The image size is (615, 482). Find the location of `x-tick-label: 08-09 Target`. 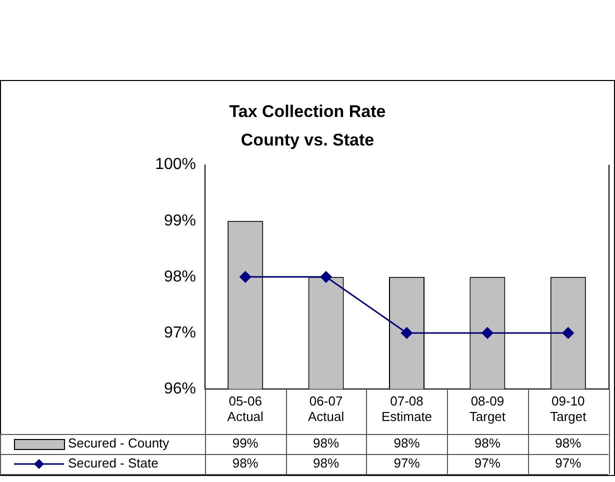

x-tick-label: 08-09 Target is located at coordinates (487, 408).